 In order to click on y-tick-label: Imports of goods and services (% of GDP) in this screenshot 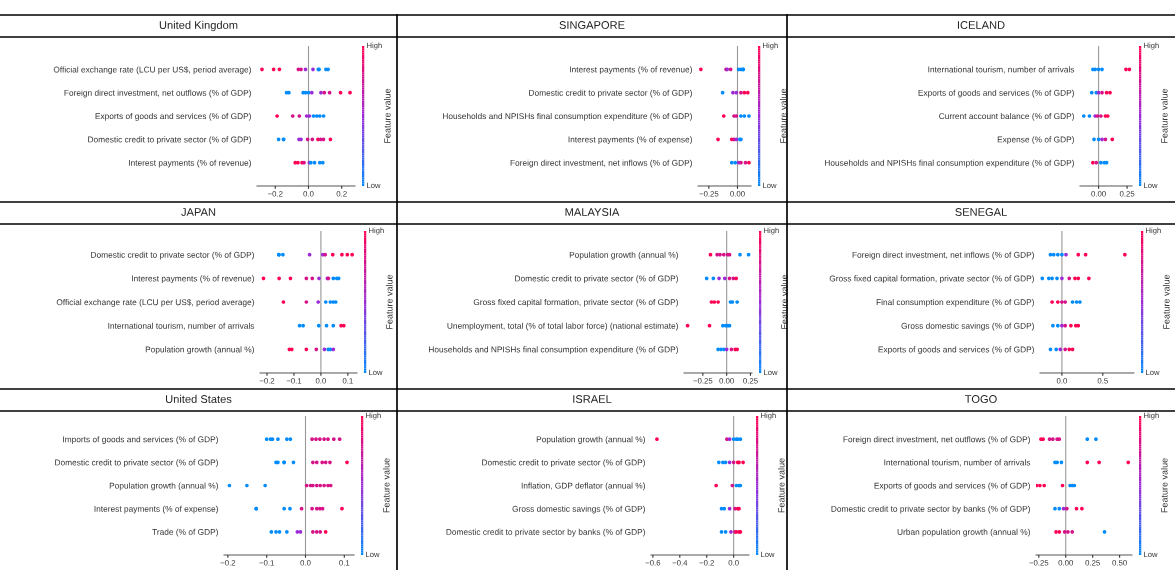, I will do `click(140, 440)`.